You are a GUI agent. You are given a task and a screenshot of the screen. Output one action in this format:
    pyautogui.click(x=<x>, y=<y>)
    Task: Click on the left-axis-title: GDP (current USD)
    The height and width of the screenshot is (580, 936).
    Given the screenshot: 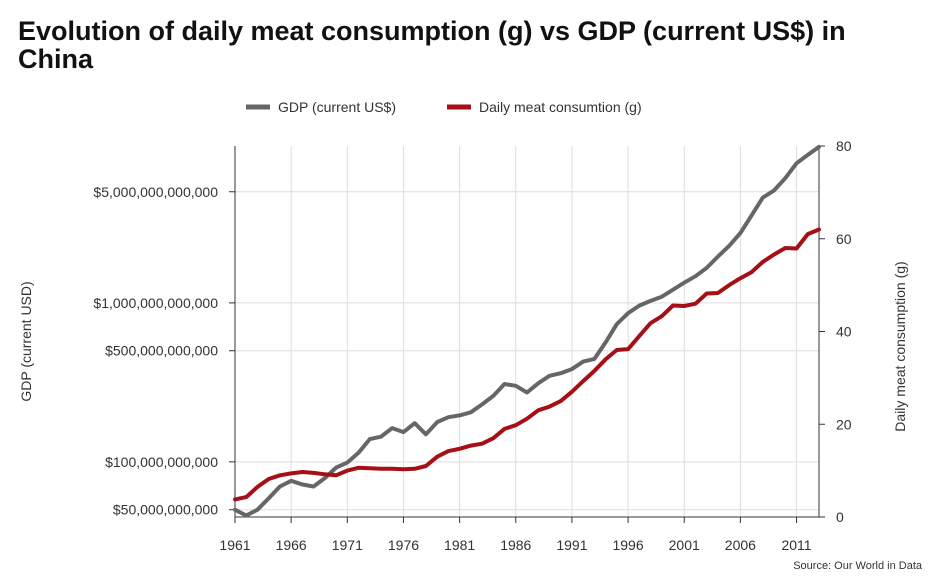 What is the action you would take?
    pyautogui.click(x=26, y=341)
    